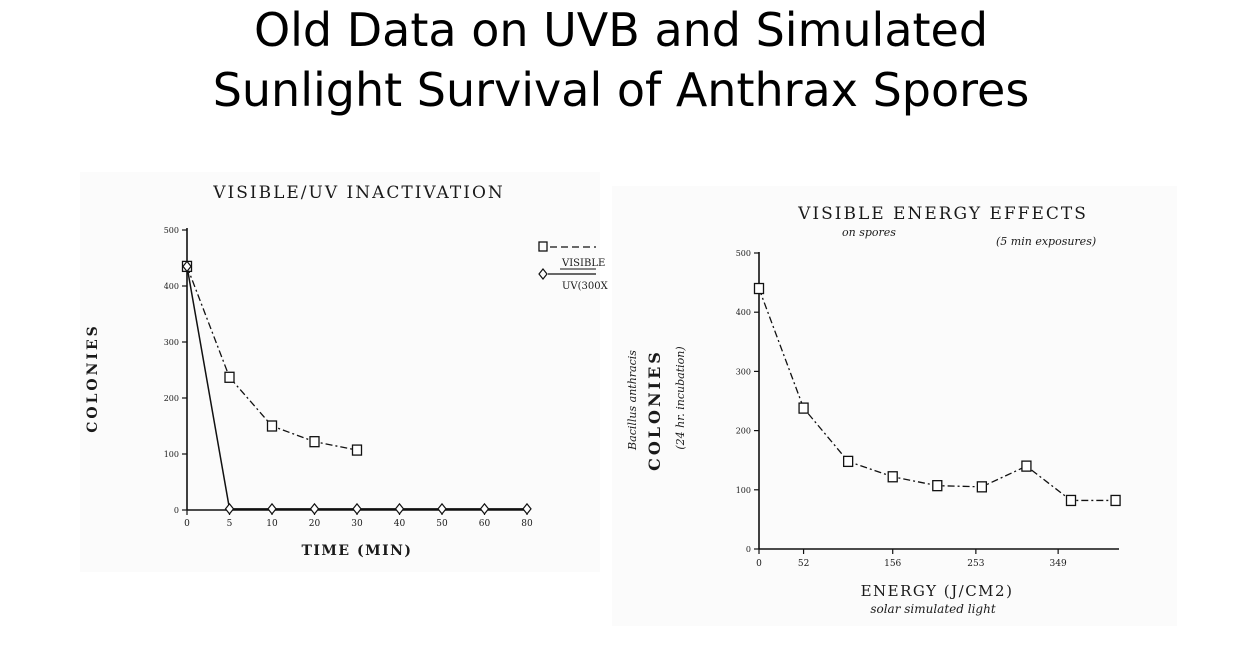  Describe the element at coordinates (743, 490) in the screenshot. I see `chart-right-y-tick-label: 100` at that location.